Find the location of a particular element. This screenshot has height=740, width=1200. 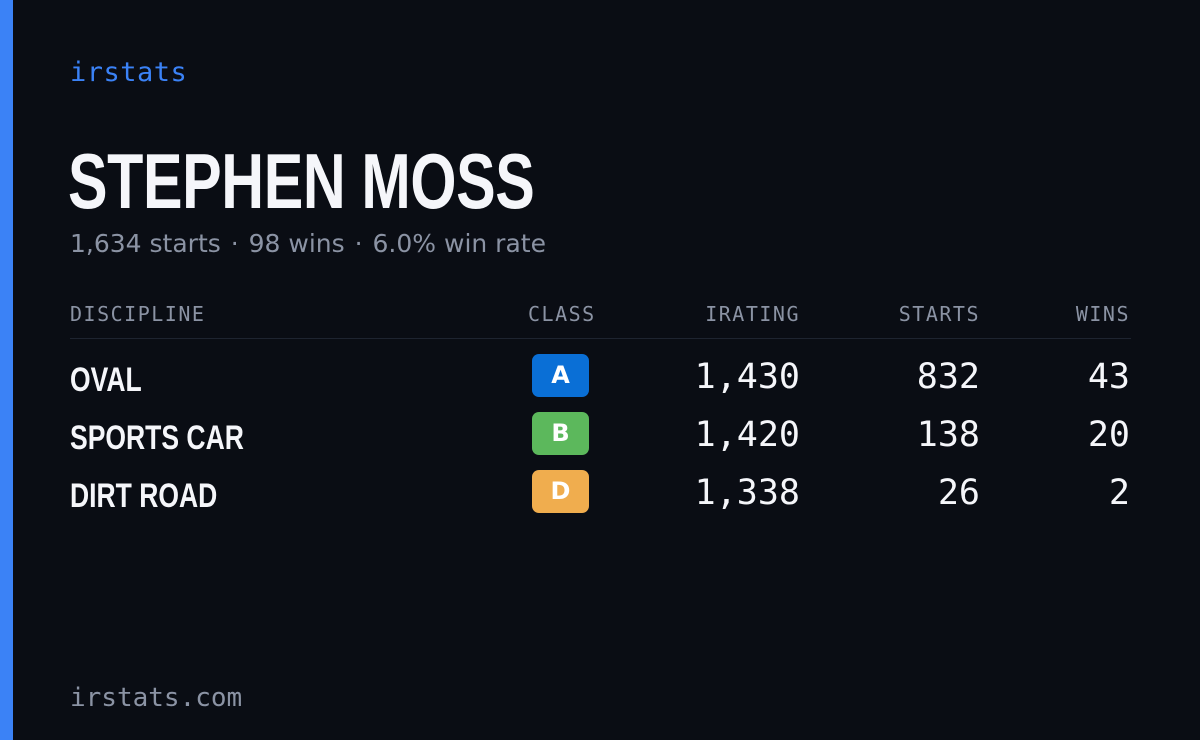

driver-name: Stephen Moss is located at coordinates (301, 181).